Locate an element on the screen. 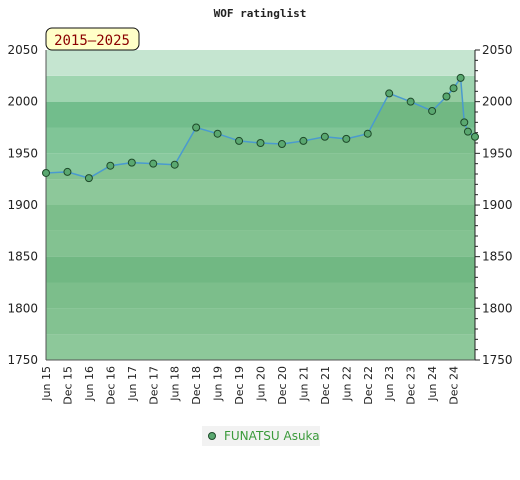 The width and height of the screenshot is (520, 480). legend: FUNATSU Asuka is located at coordinates (261, 436).